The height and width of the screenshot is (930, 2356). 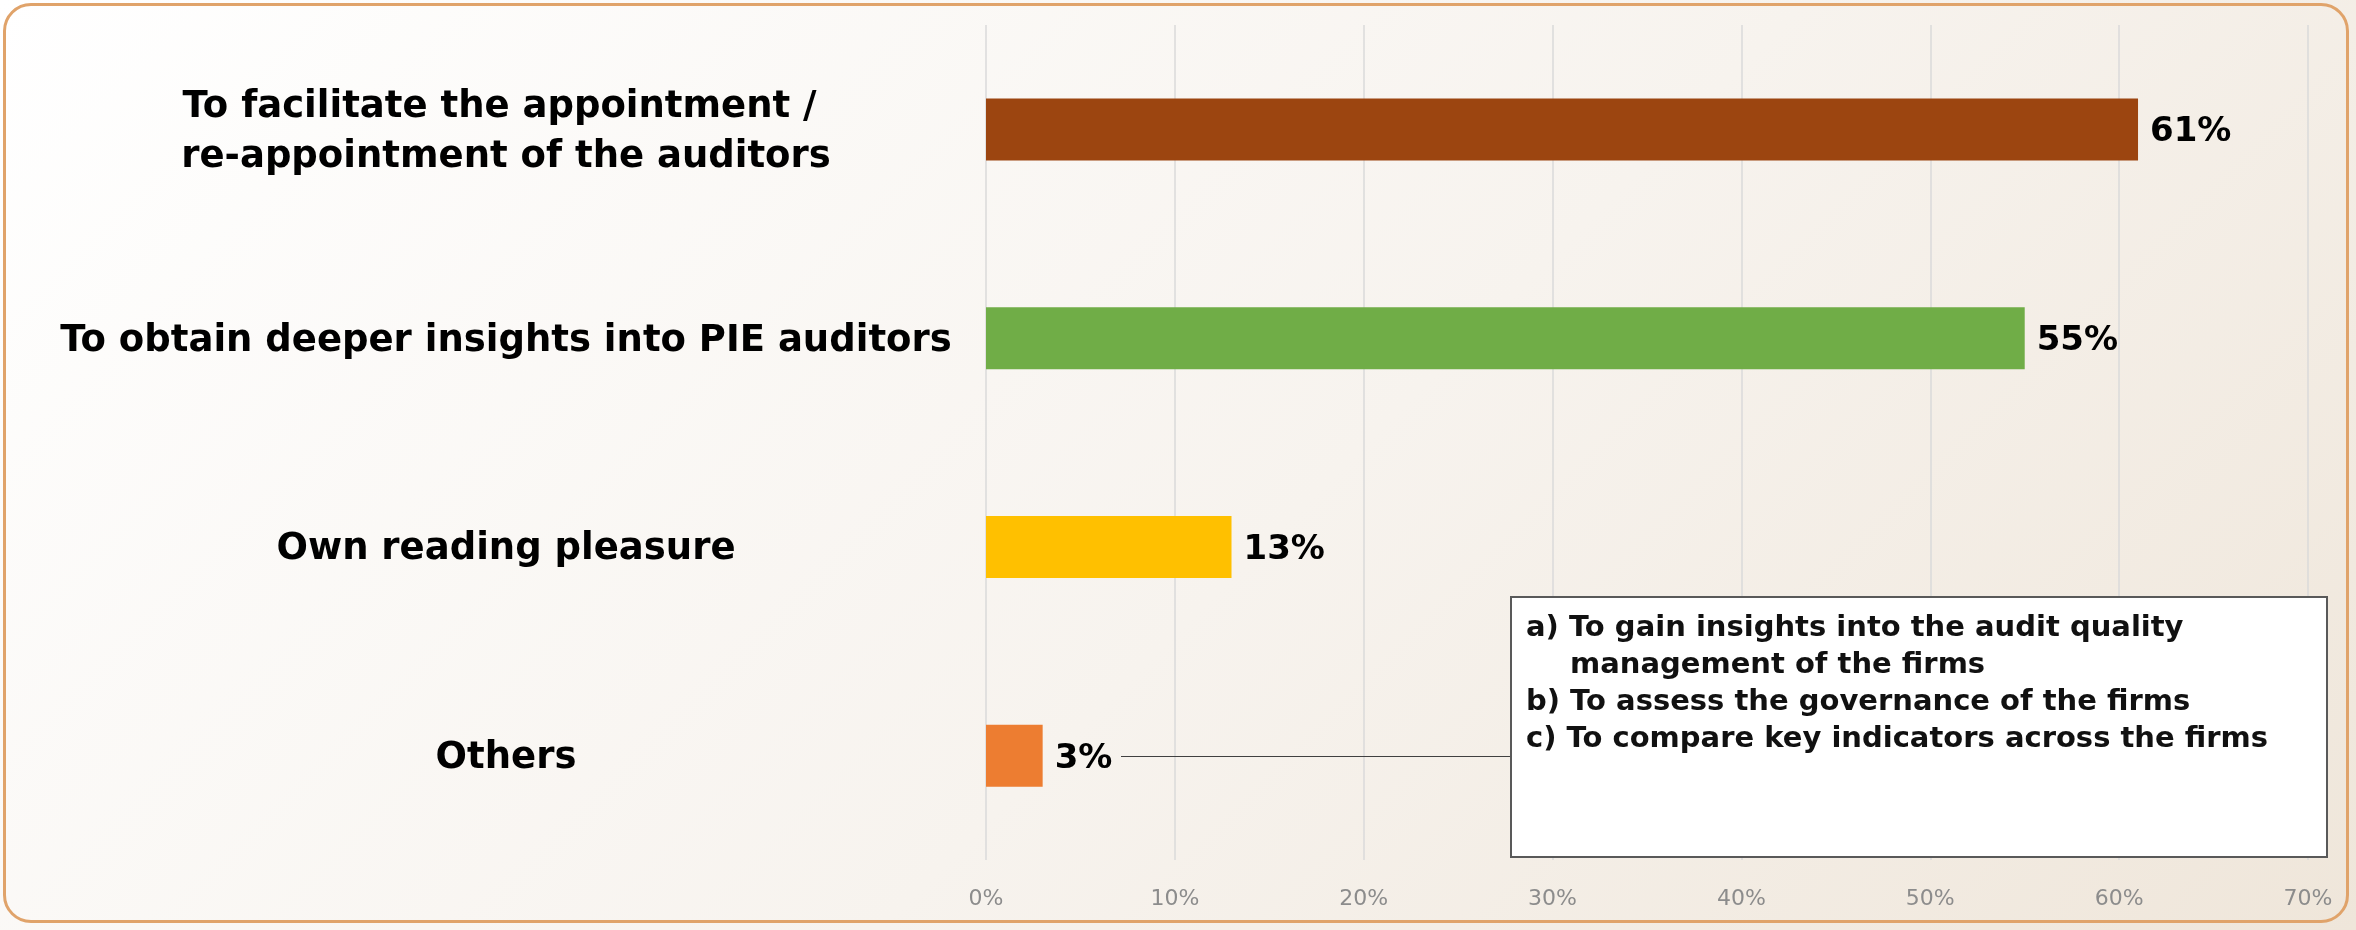 What do you see at coordinates (1930, 897) in the screenshot?
I see `x-tick-label: 50%` at bounding box center [1930, 897].